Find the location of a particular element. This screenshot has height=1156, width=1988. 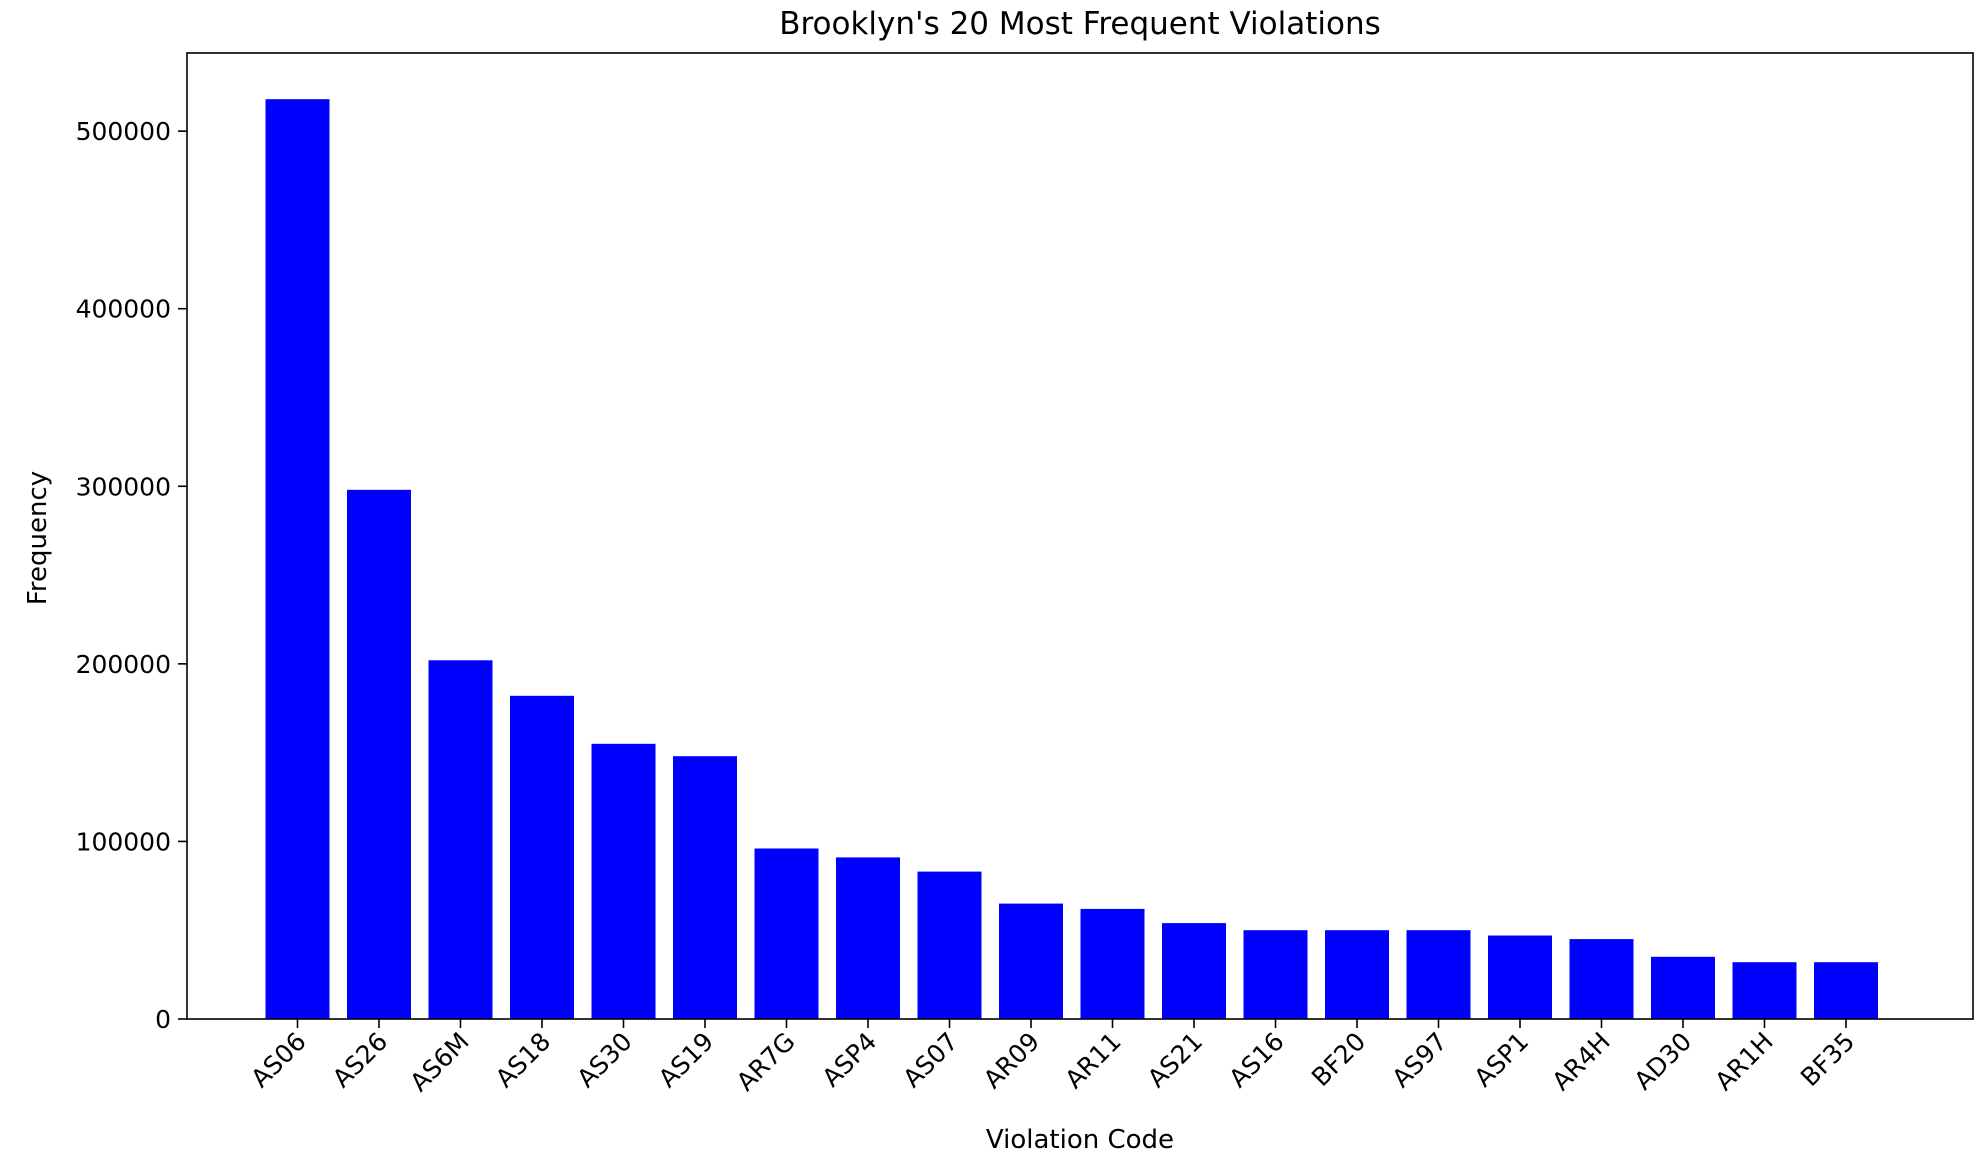

y-tick-label: 300000 is located at coordinates (123, 486).